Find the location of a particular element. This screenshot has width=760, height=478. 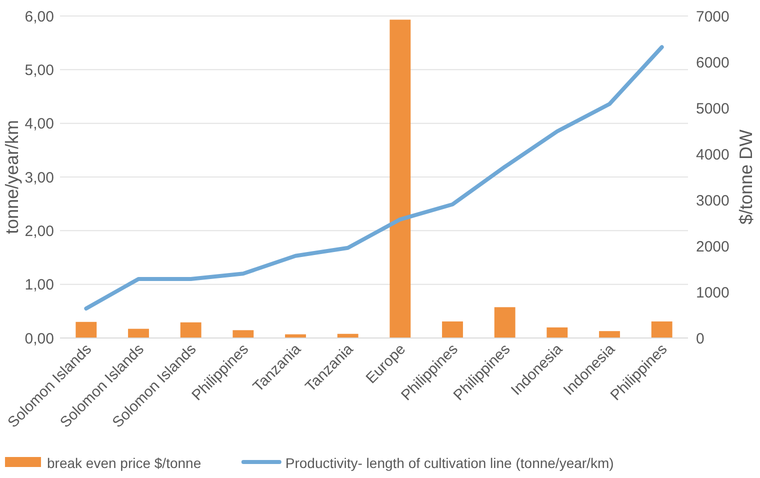

y-tick-label: 6,00 is located at coordinates (39, 17).